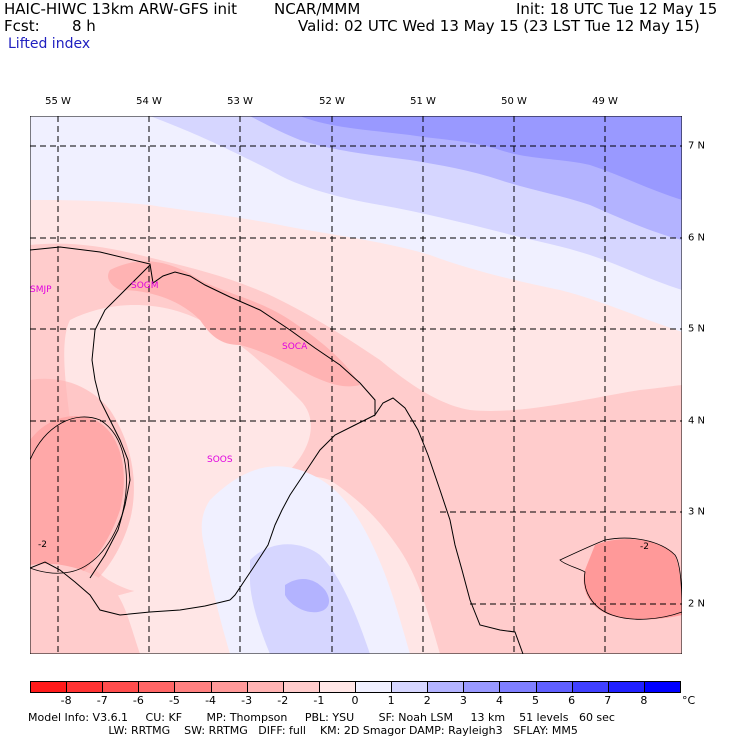 The height and width of the screenshot is (740, 740). What do you see at coordinates (697, 238) in the screenshot?
I see `lat-label-6n: 6 N` at bounding box center [697, 238].